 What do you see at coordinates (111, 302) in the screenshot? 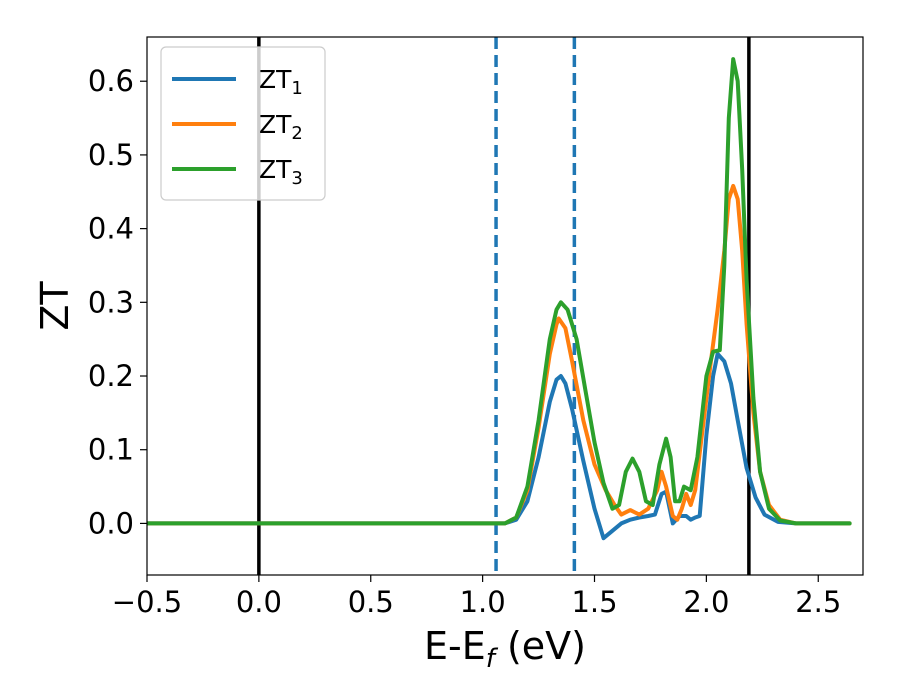
I see `y-tick-label: 0.3` at bounding box center [111, 302].